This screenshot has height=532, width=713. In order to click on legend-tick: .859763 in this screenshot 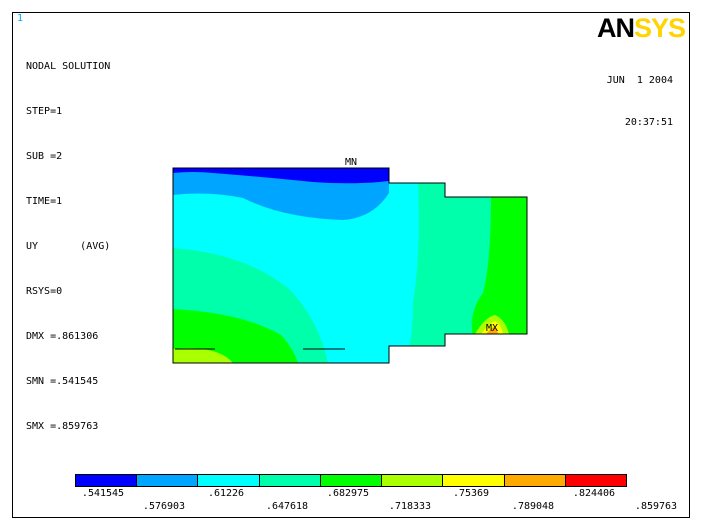, I will do `click(656, 506)`.